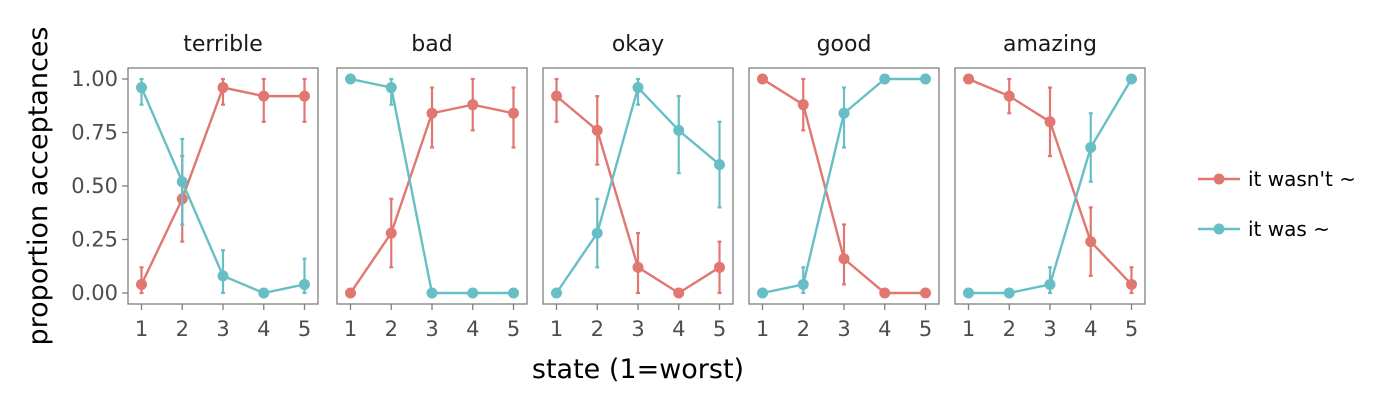  Describe the element at coordinates (844, 44) in the screenshot. I see `facet-title: good` at that location.